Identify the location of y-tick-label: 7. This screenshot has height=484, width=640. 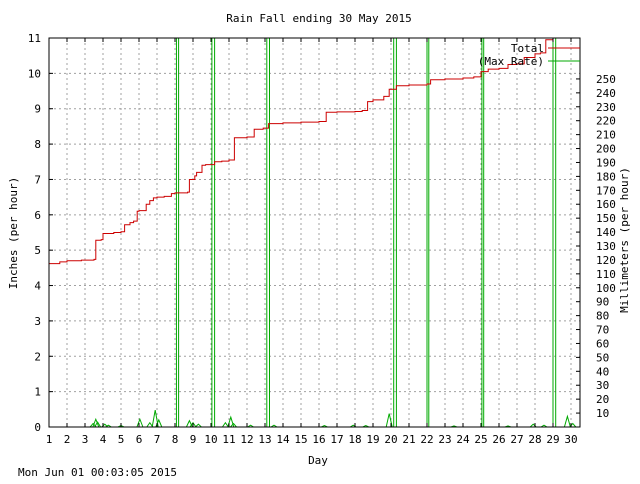
(37, 179).